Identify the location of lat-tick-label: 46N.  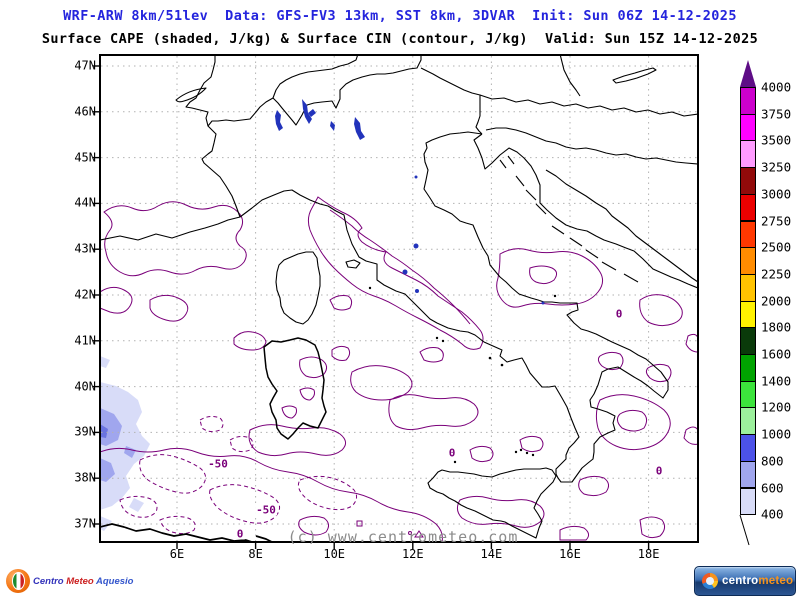
(85, 111).